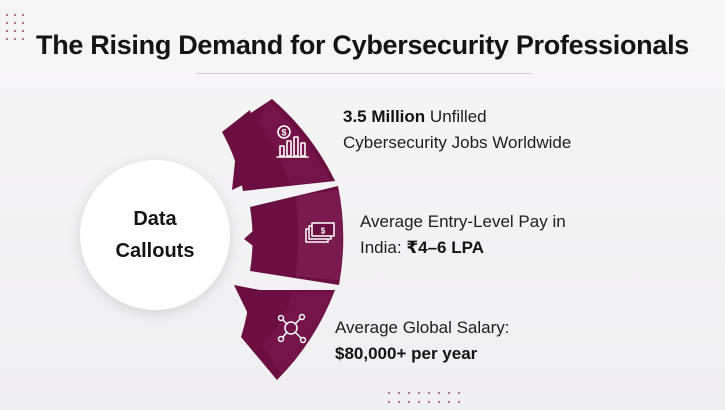 The image size is (725, 410). I want to click on callout-3-text: Average Global Salary: $80,000+ per year, so click(422, 341).